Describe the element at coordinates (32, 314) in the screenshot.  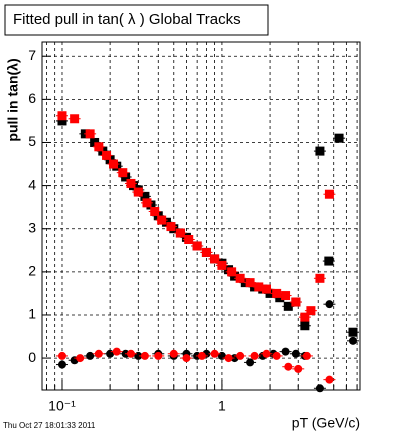
I see `y-tick-label: 1` at that location.